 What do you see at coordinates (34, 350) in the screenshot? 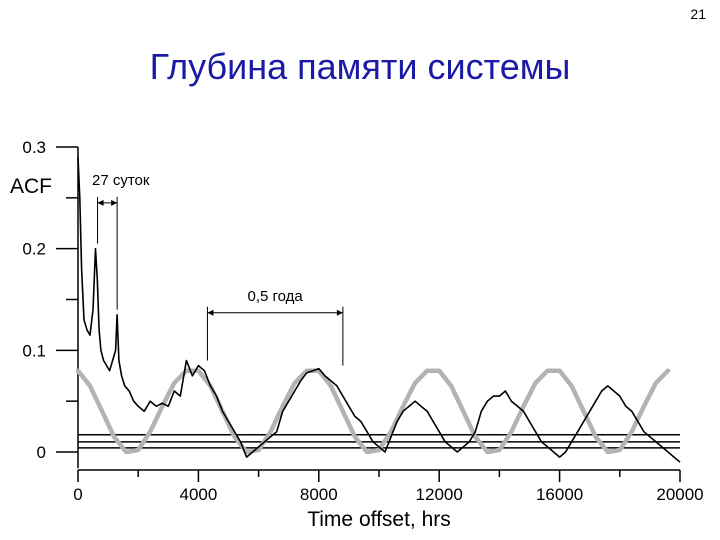
I see `y-tick-label: 0.1` at bounding box center [34, 350].